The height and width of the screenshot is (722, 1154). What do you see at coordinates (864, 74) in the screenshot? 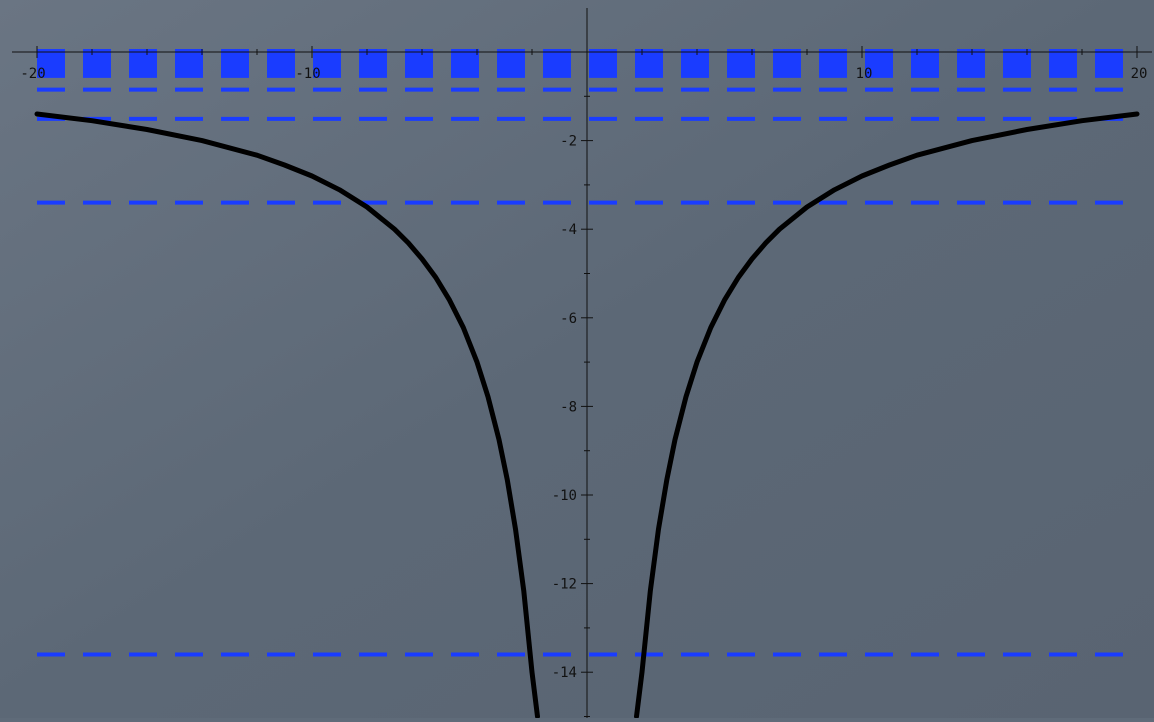
I see `x-tick-label: 10` at bounding box center [864, 74].